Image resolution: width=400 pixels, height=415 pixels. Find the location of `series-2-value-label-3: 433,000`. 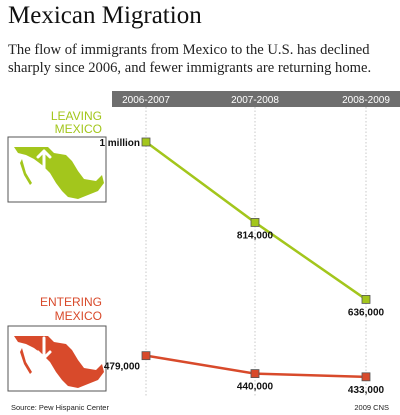

series-2-value-label-3: 433,000 is located at coordinates (366, 390).